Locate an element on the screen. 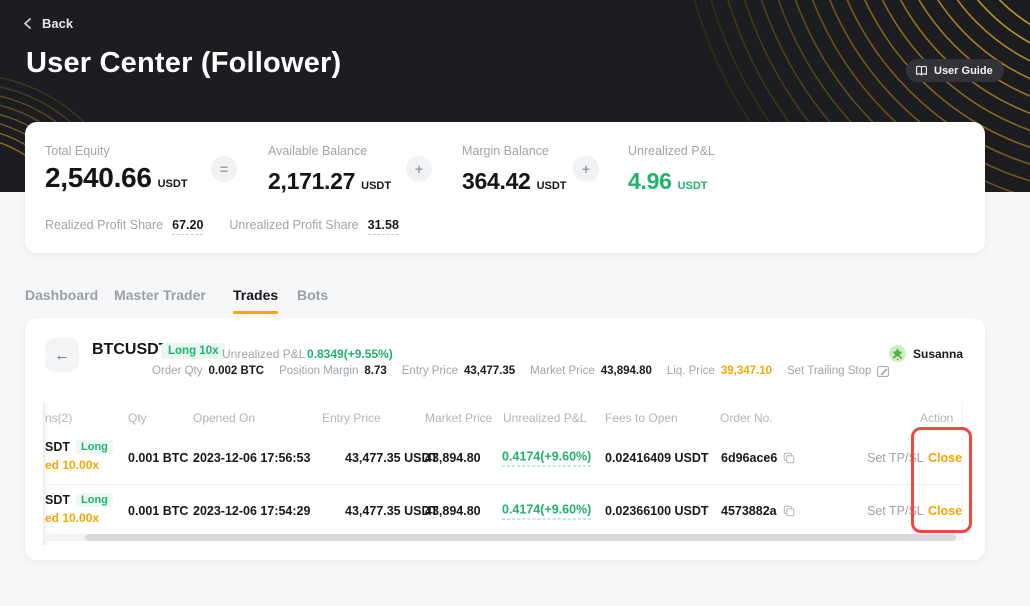 Image resolution: width=1030 pixels, height=606 pixels. field-liq-price: Liq. Price 39,347.10 is located at coordinates (719, 371).